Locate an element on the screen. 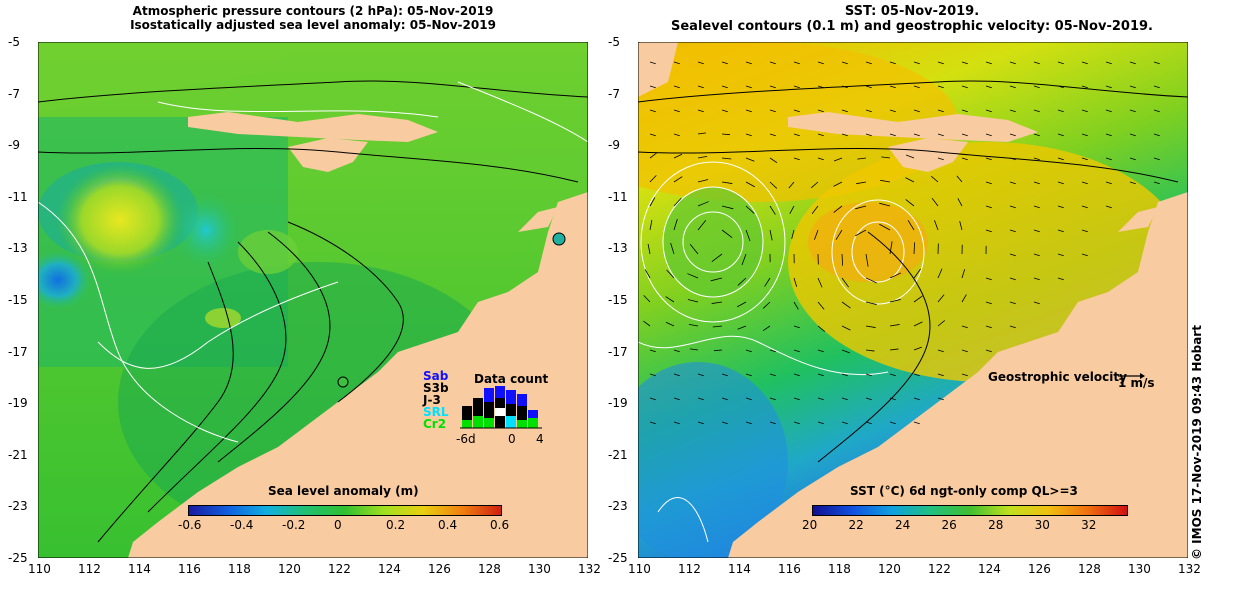 The image size is (1250, 590). lat-tick-label: -9 is located at coordinates (14, 145).